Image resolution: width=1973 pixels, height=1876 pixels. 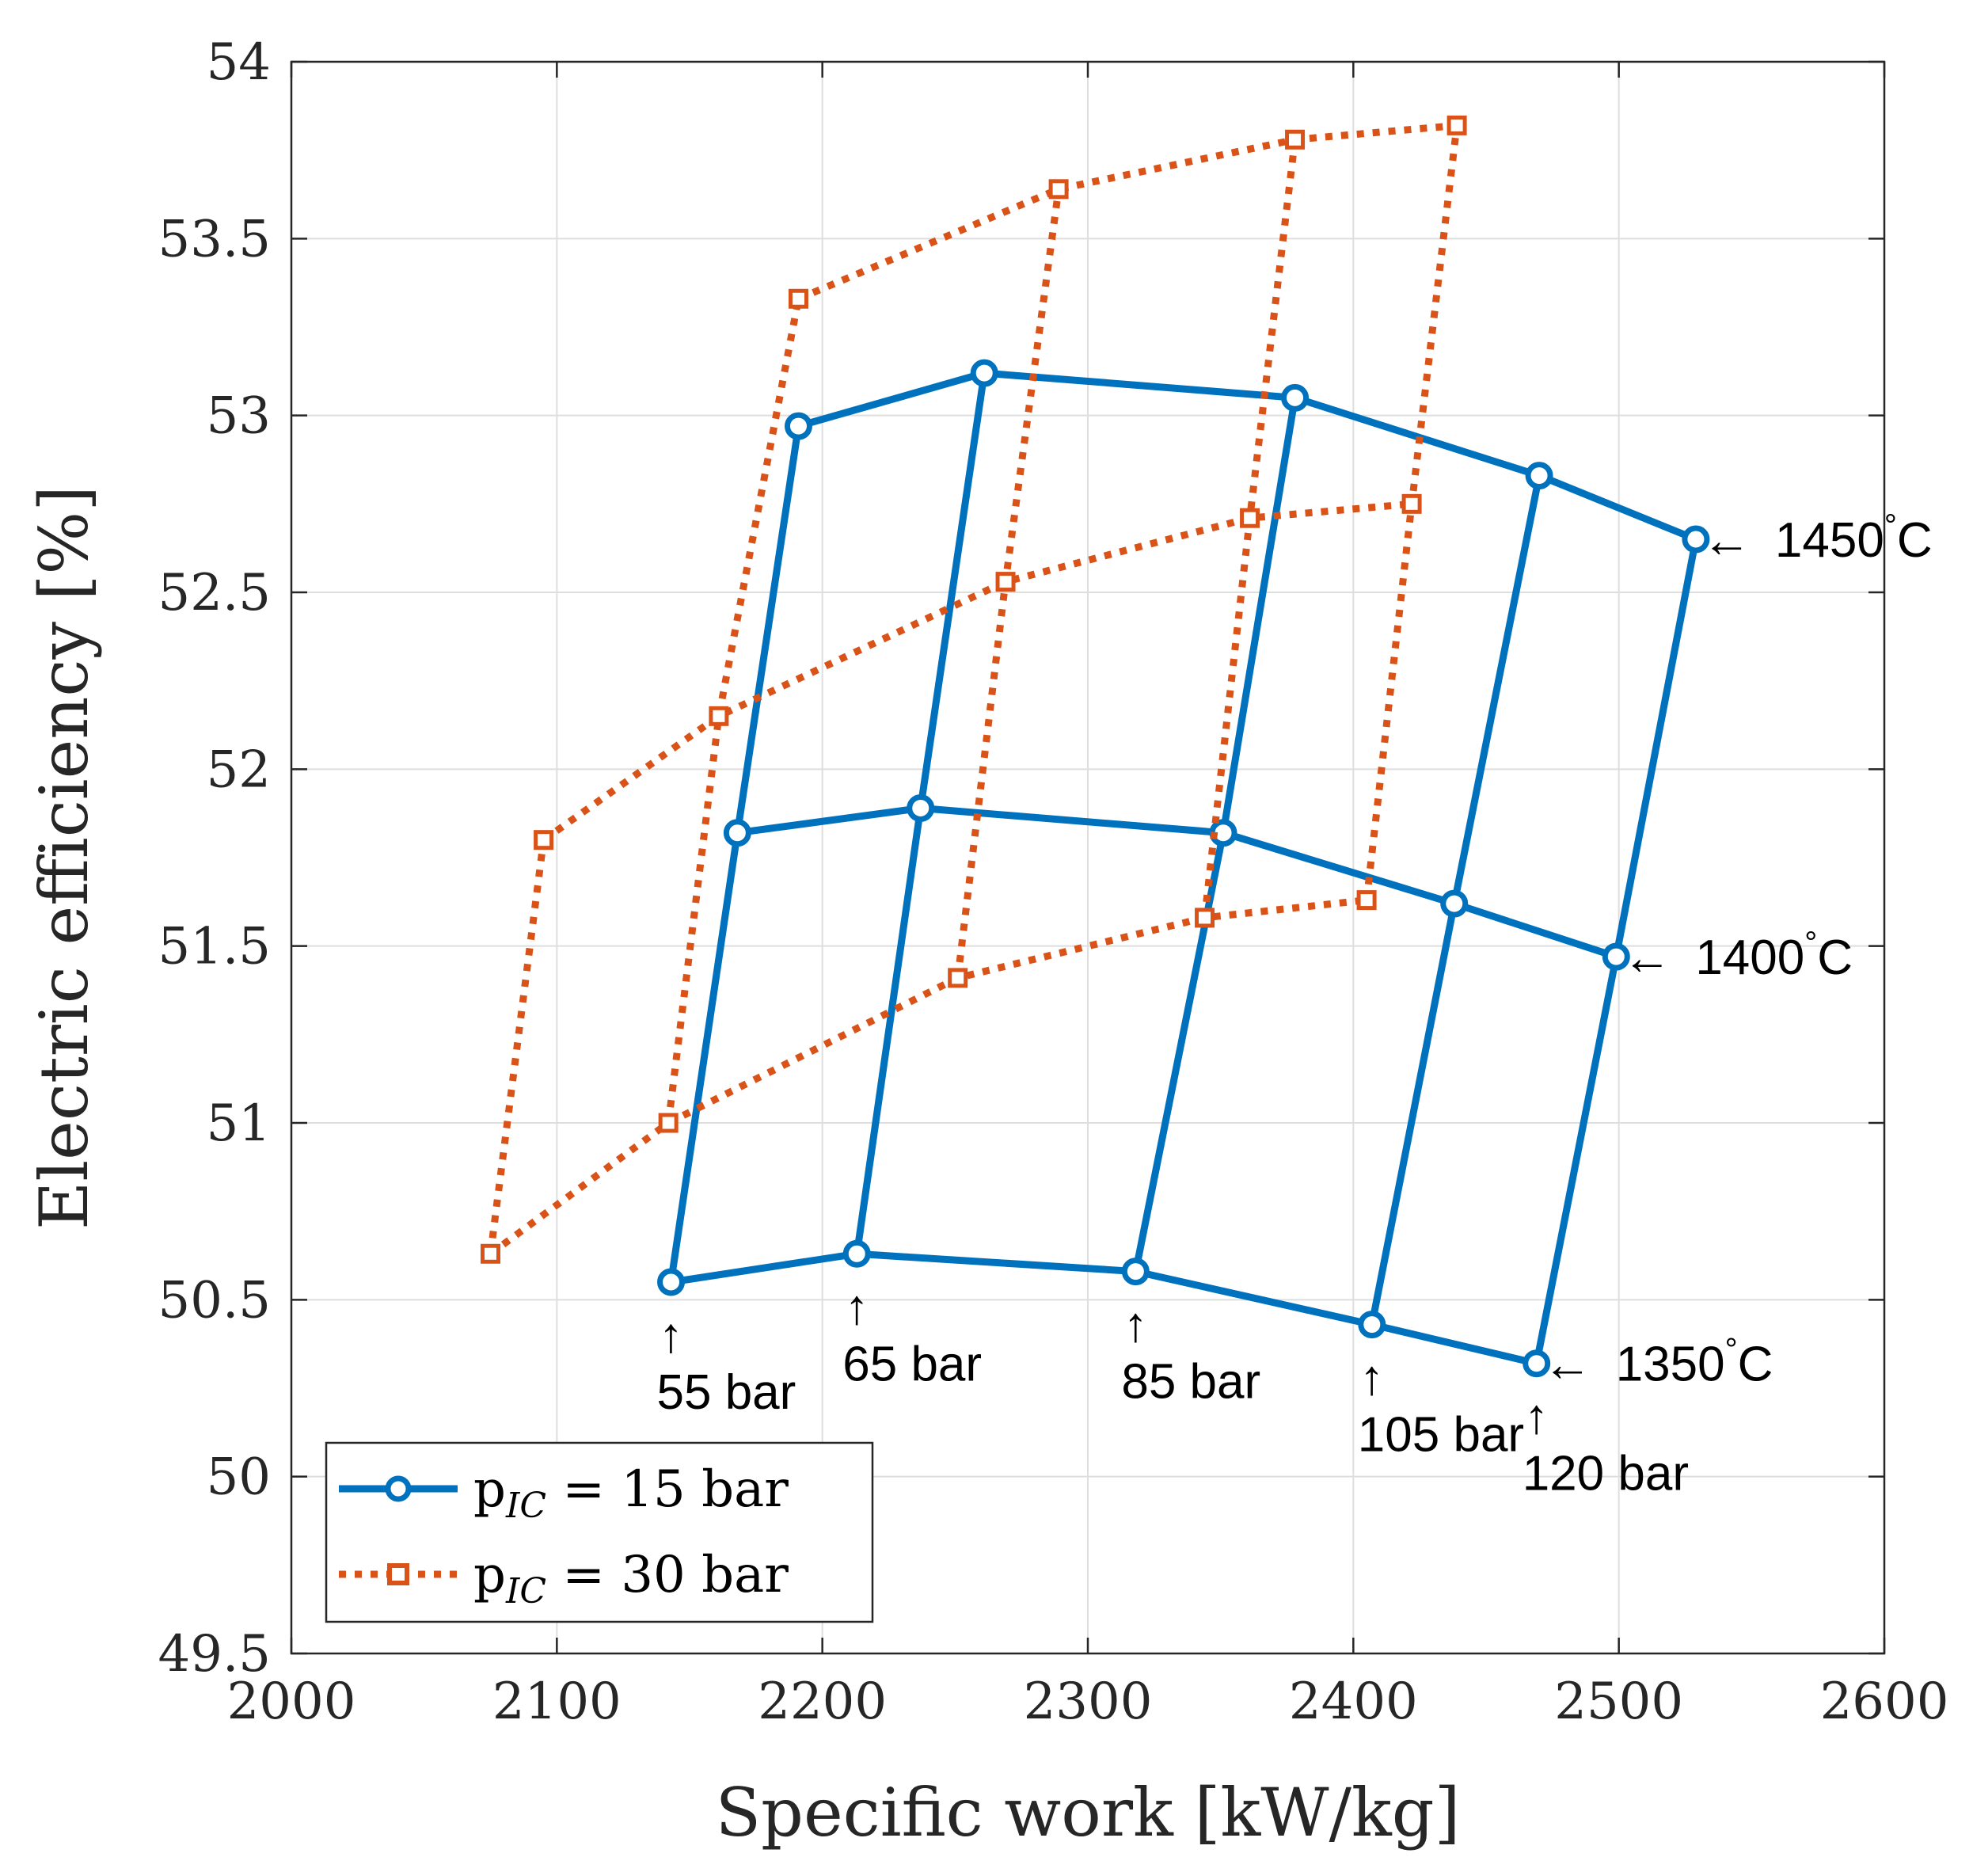 I want to click on legend-entry-series-2: pIC = 30 bar, so click(x=564, y=1579).